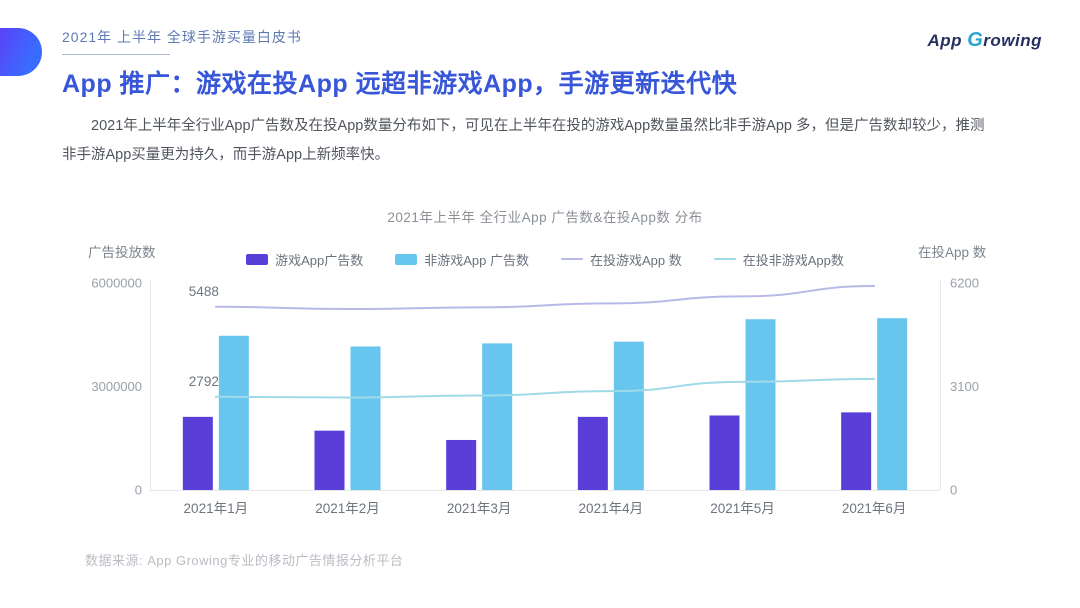  Describe the element at coordinates (545, 388) in the screenshot. I see `active-nongame-apps-line` at that location.